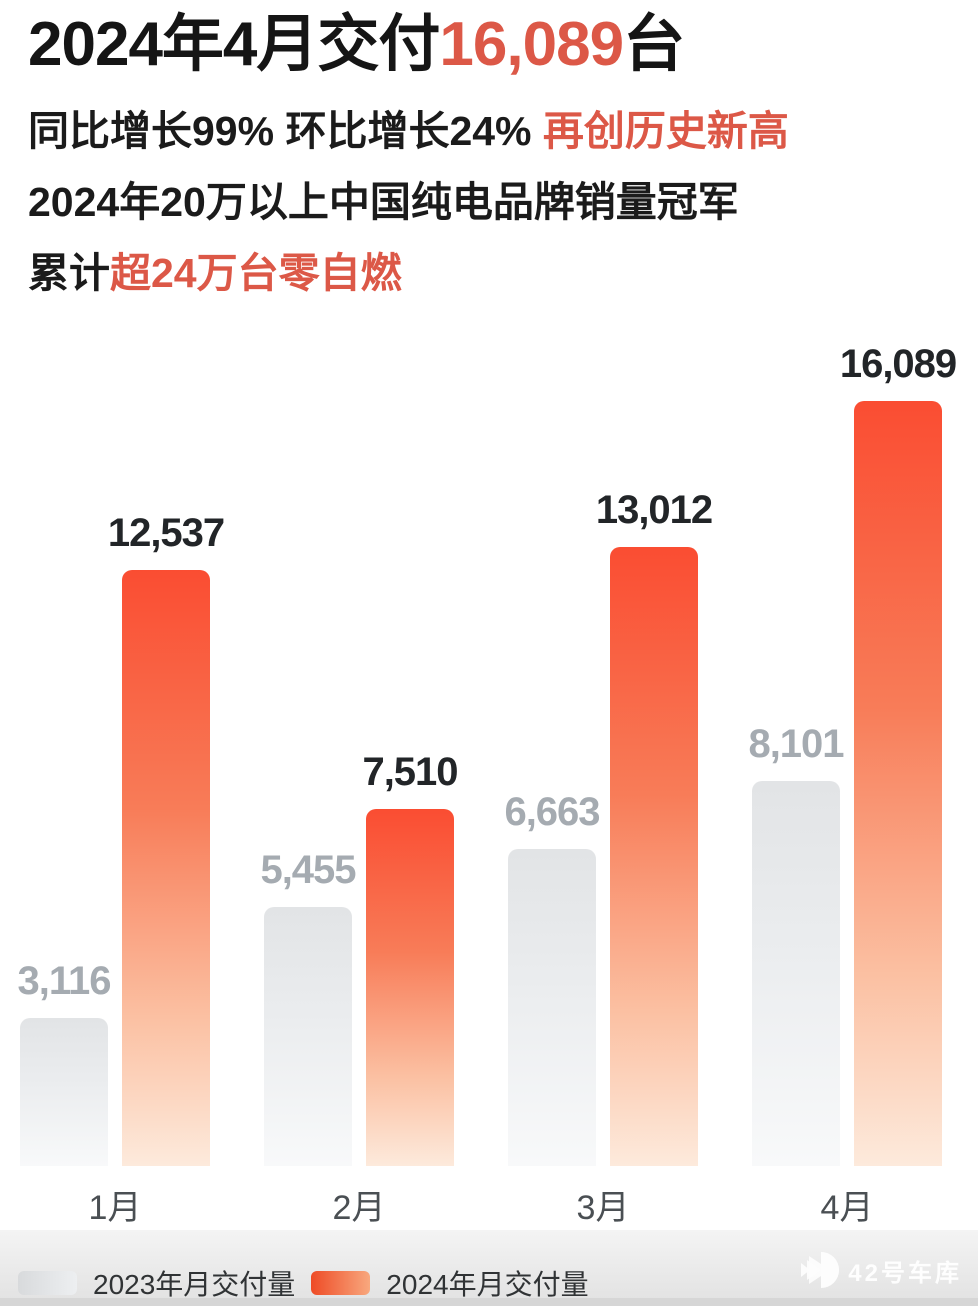  I want to click on bottom-strip, so click(489, 1302).